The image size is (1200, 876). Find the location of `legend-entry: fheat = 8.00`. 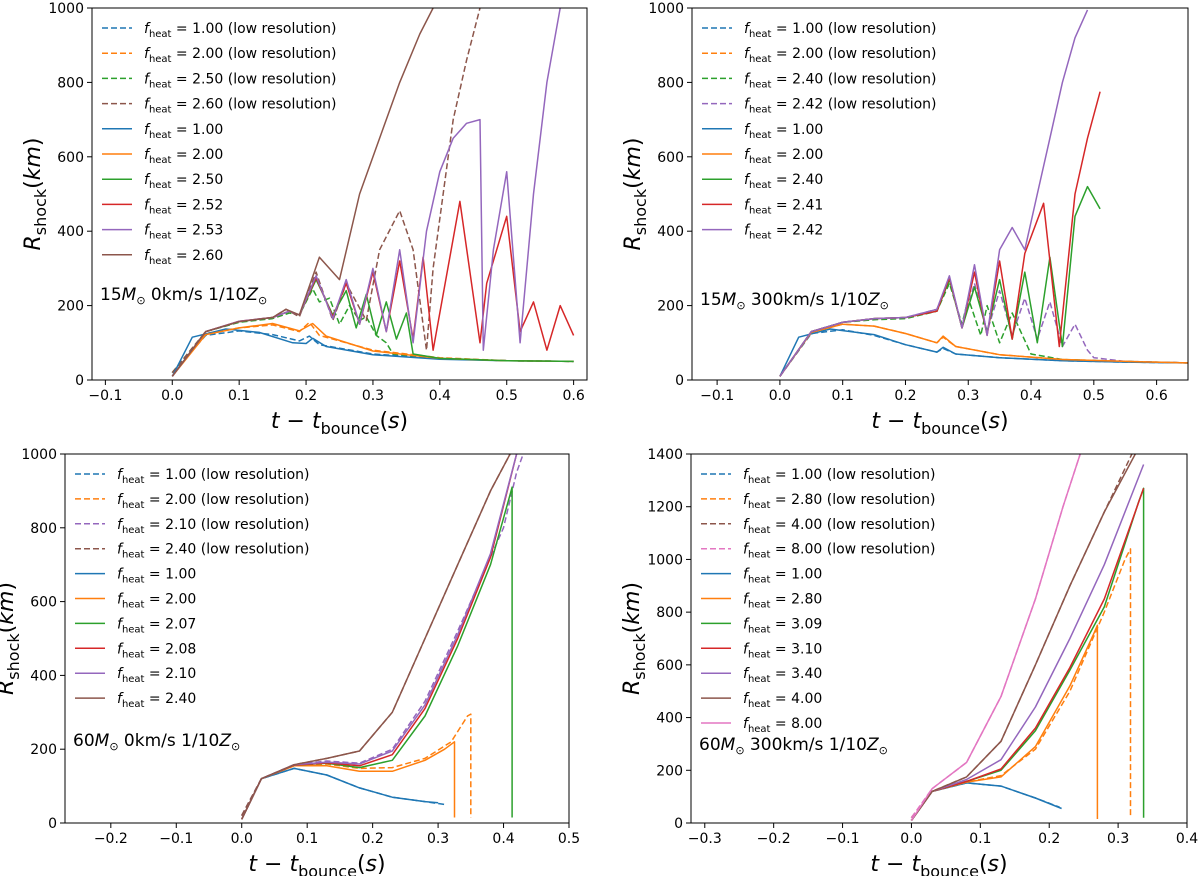

legend-entry: fheat = 8.00 is located at coordinates (782, 725).